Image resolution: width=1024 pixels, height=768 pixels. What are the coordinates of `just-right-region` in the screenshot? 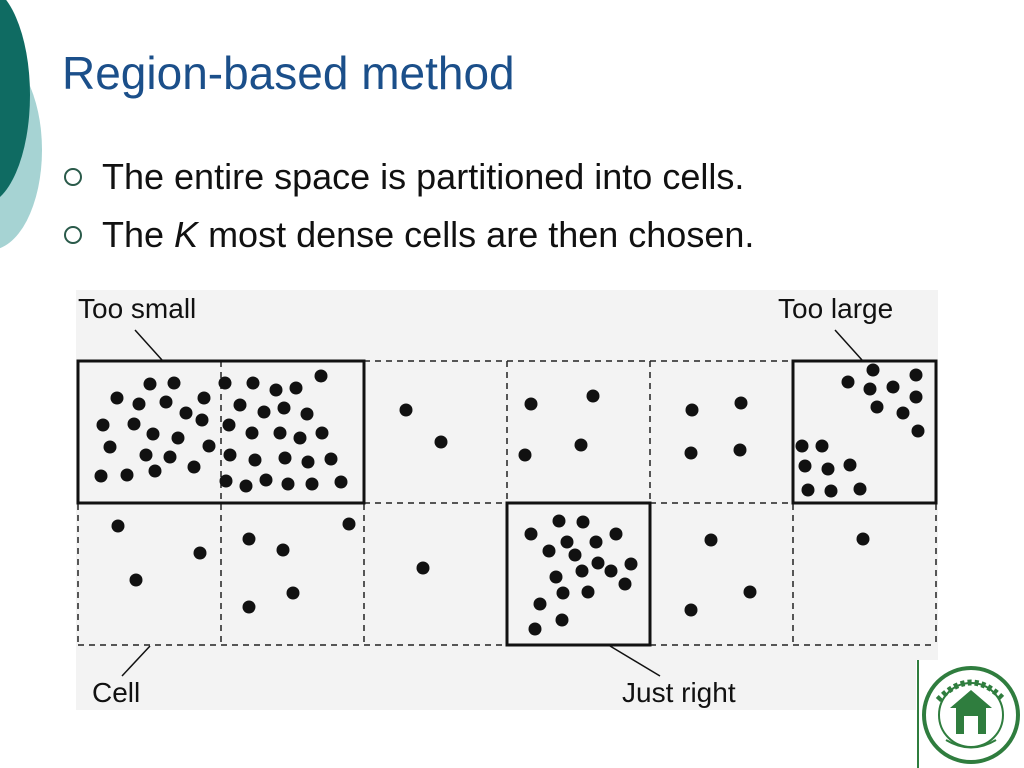 It's located at (578, 574).